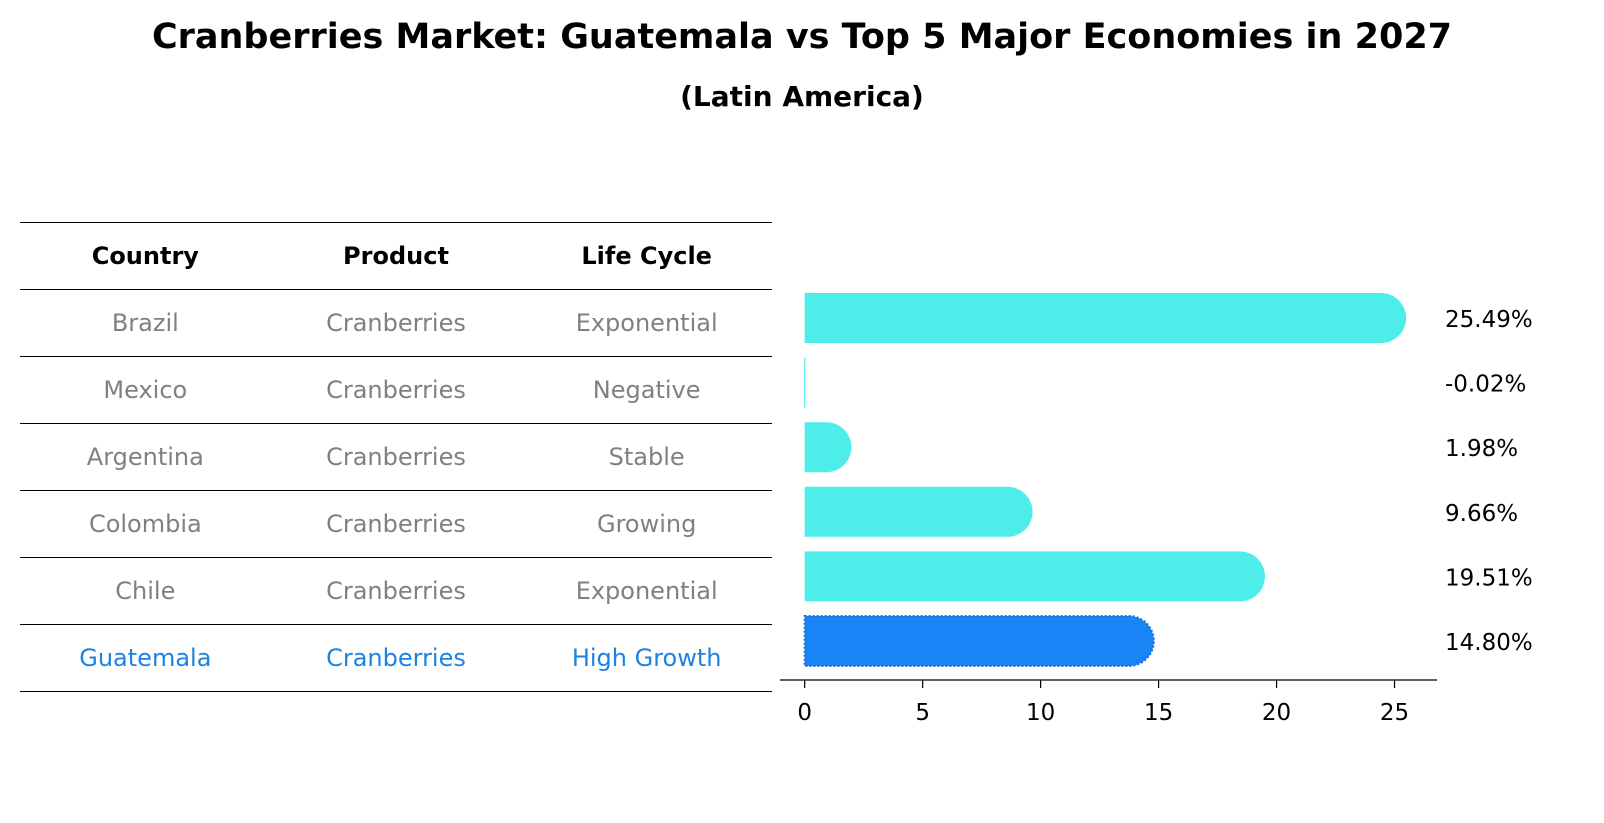  What do you see at coordinates (1040, 713) in the screenshot?
I see `x-tick-label: 10` at bounding box center [1040, 713].